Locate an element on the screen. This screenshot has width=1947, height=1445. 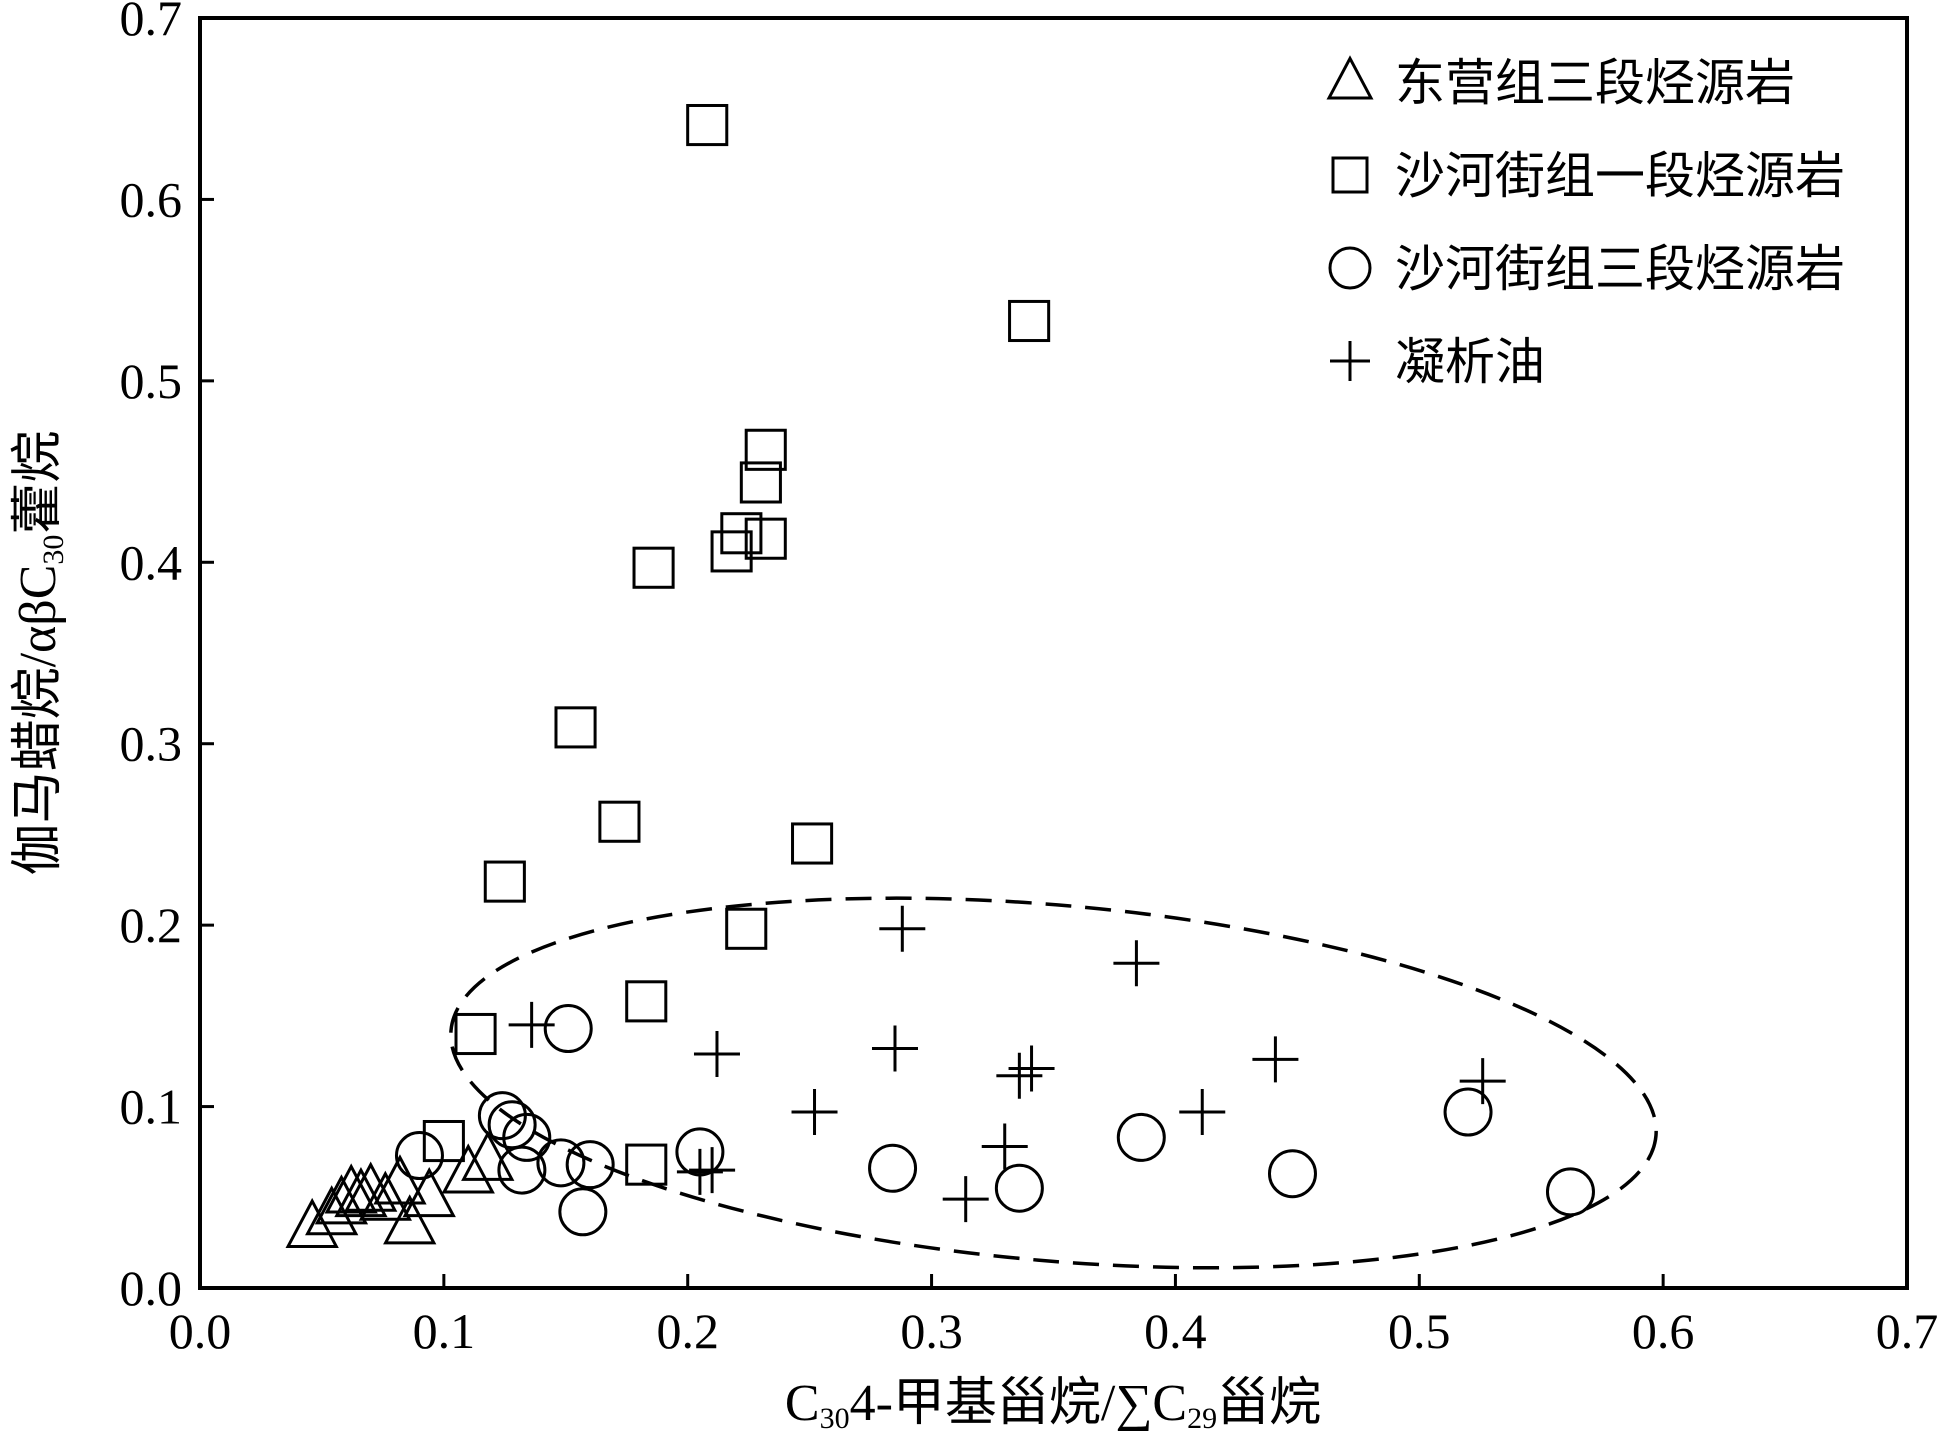
y-tick-label: 0.2 is located at coordinates (151, 925).